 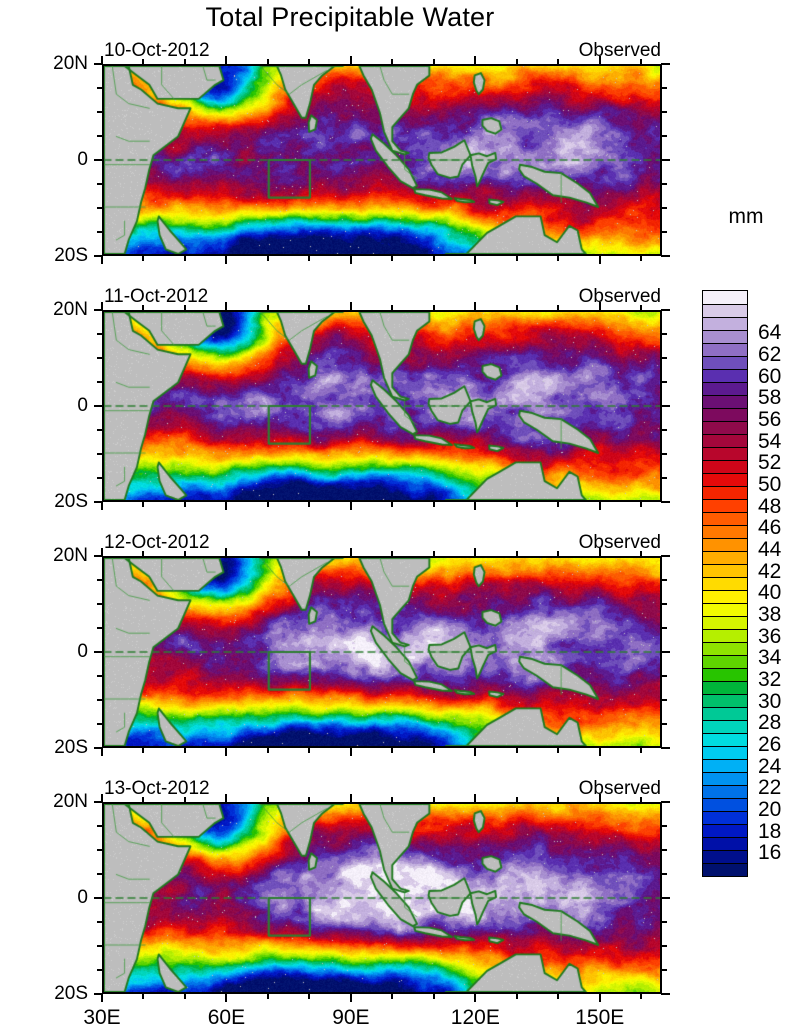 I want to click on x-axis-tick-label: 60E, so click(x=226, y=1017).